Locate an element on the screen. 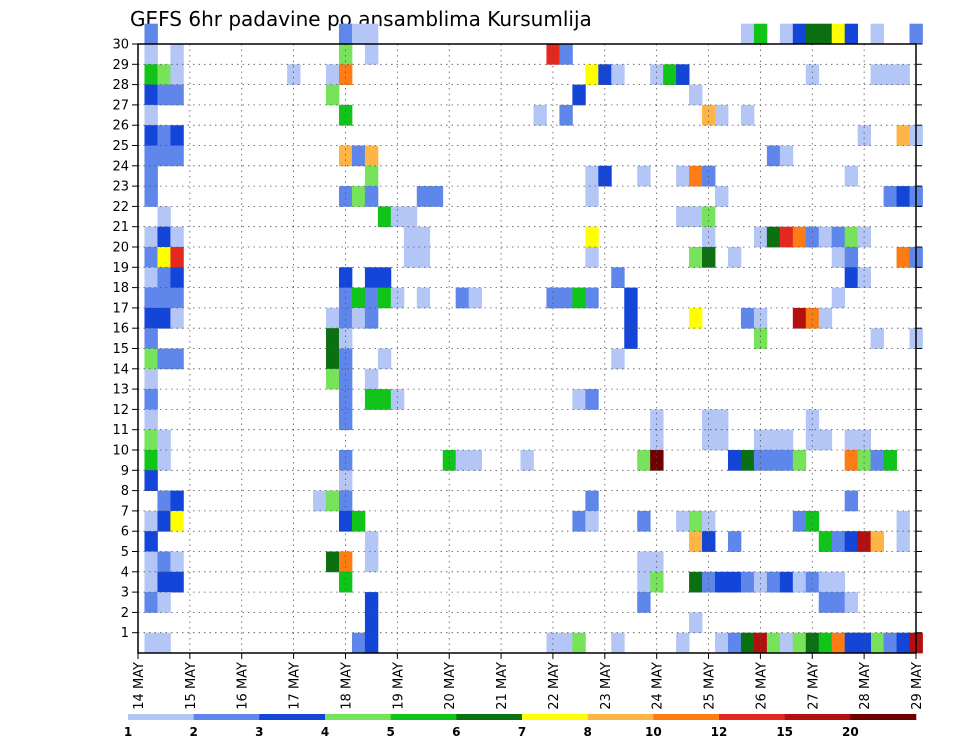 The image size is (960, 742). colorbar-label: 1 is located at coordinates (128, 732).